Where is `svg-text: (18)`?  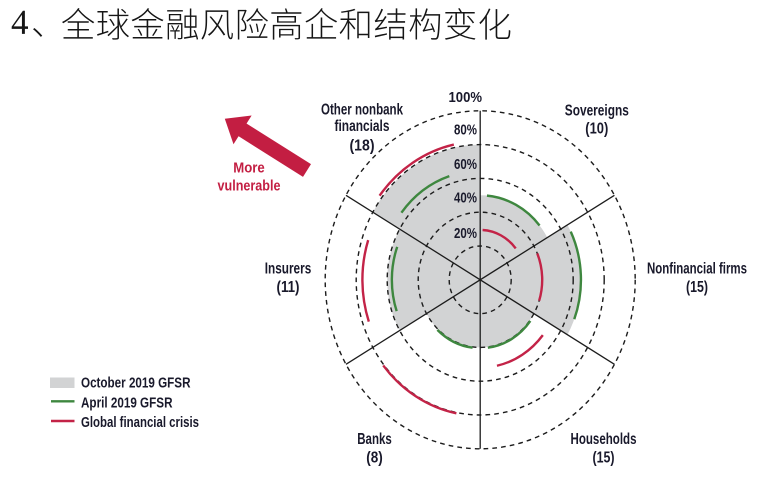
svg-text: (18) is located at coordinates (362, 146).